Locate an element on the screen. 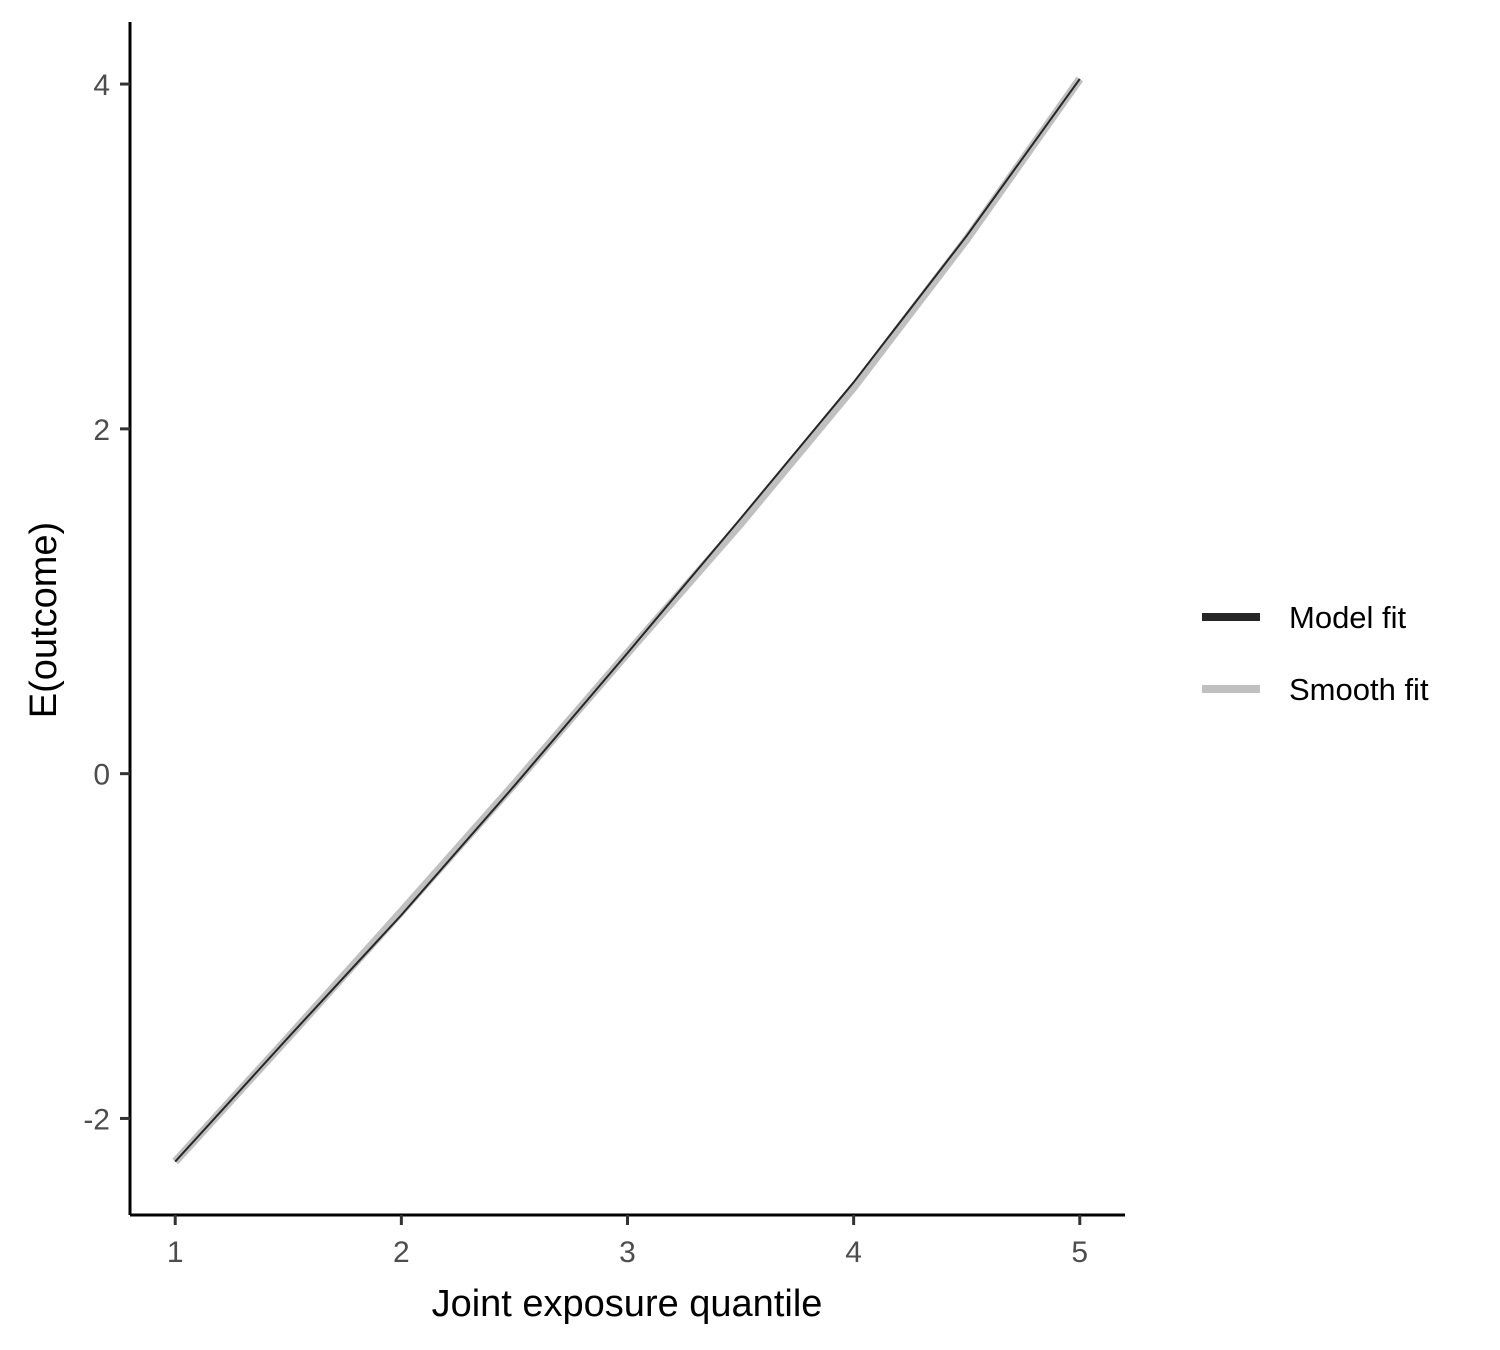 This screenshot has height=1350, width=1500. x-tick-label: 2 is located at coordinates (401, 1252).